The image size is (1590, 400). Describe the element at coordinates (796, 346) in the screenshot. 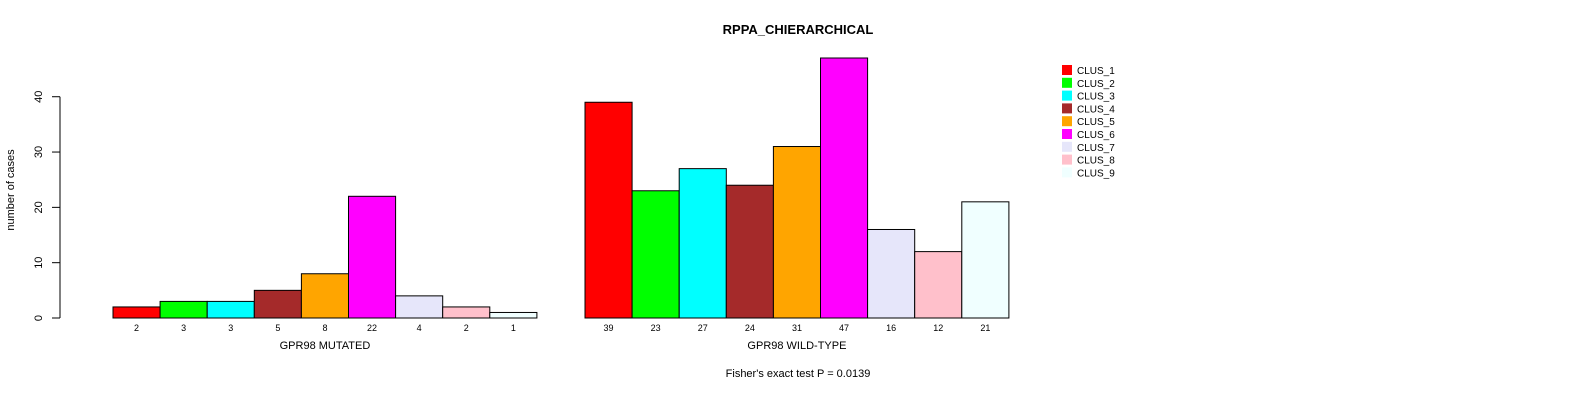

I see `group-label: GPR98 WILD-TYPE` at that location.